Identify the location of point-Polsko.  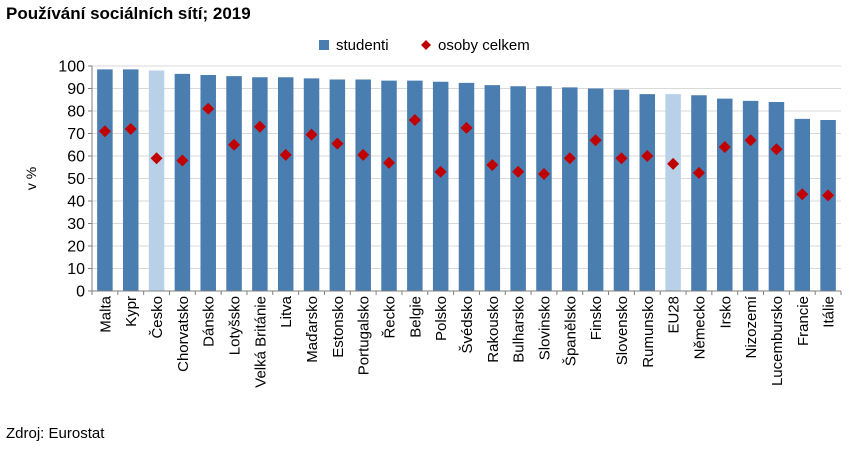
(440, 171).